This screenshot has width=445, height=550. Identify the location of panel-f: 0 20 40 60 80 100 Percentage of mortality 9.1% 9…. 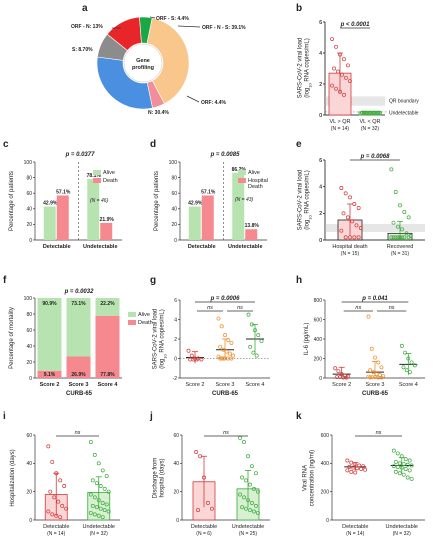
(81, 343).